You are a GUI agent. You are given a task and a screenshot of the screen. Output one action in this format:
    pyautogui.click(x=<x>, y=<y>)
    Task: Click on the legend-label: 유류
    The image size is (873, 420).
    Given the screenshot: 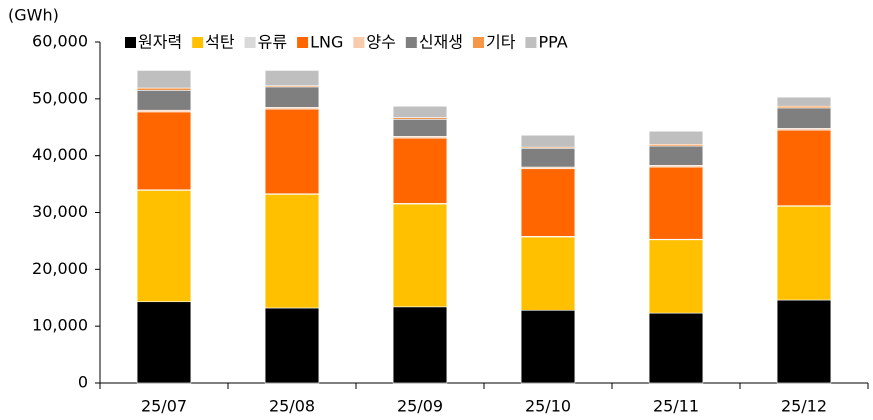 What is the action you would take?
    pyautogui.click(x=272, y=42)
    